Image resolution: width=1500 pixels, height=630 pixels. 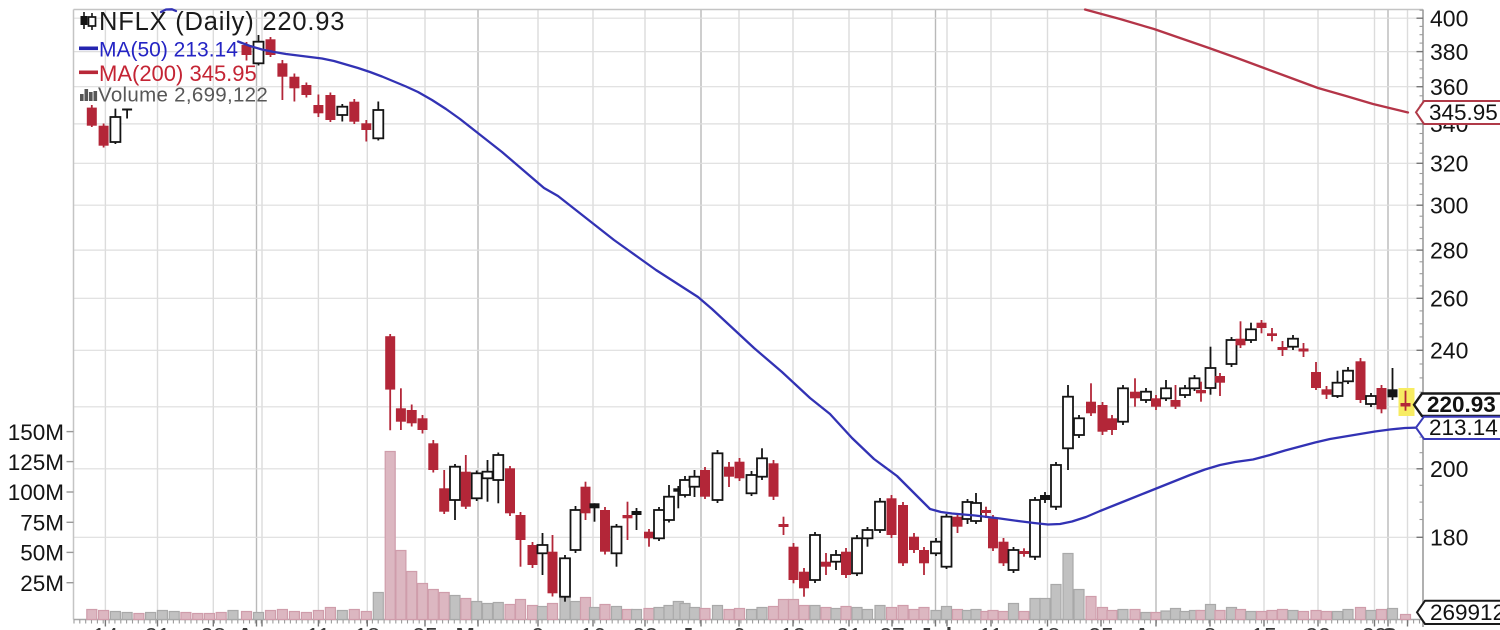 I want to click on svg-text: 220.93, so click(x=1461, y=404).